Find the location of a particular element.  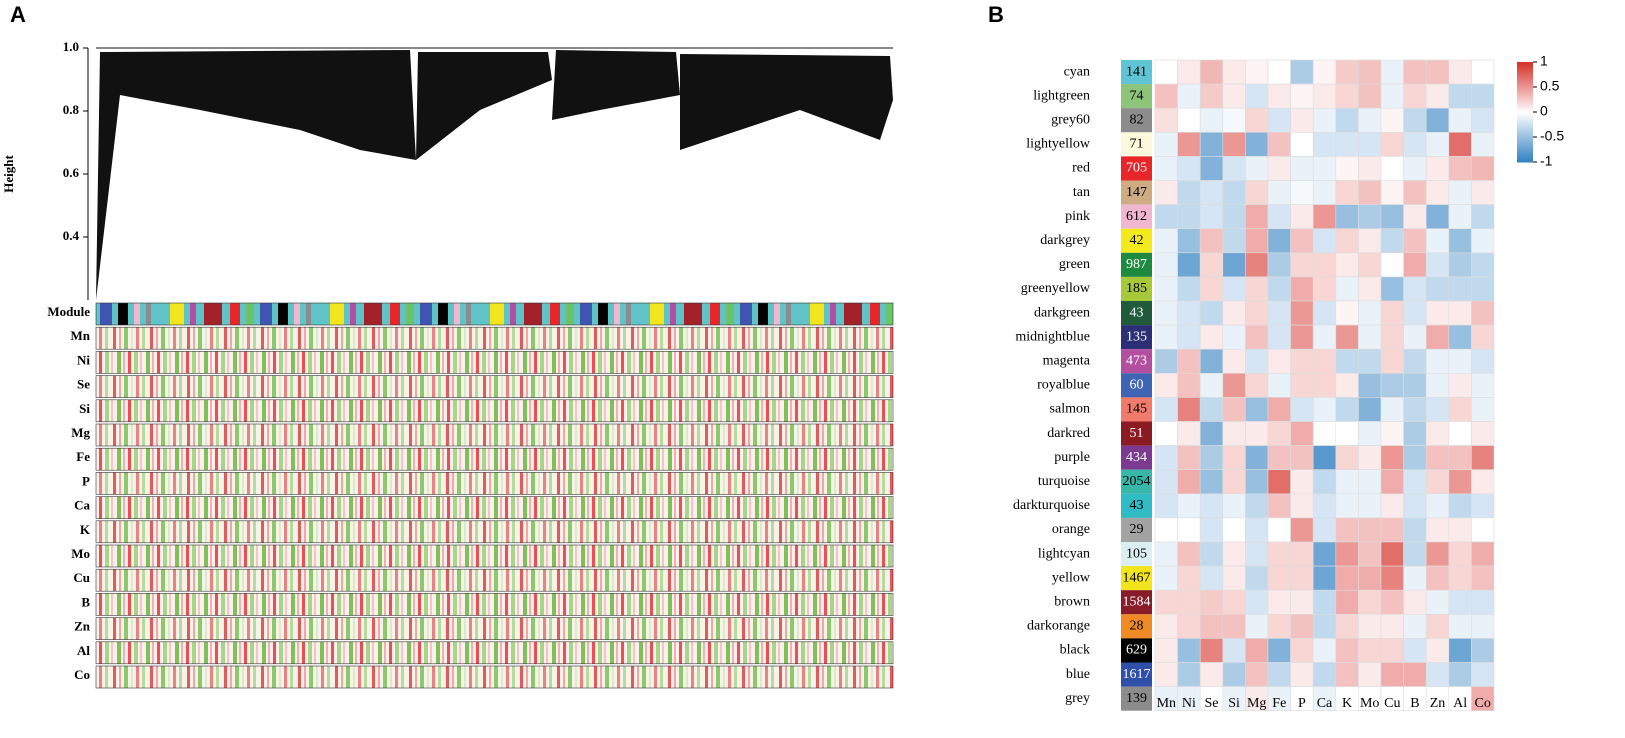

panel-label: B is located at coordinates (996, 14).